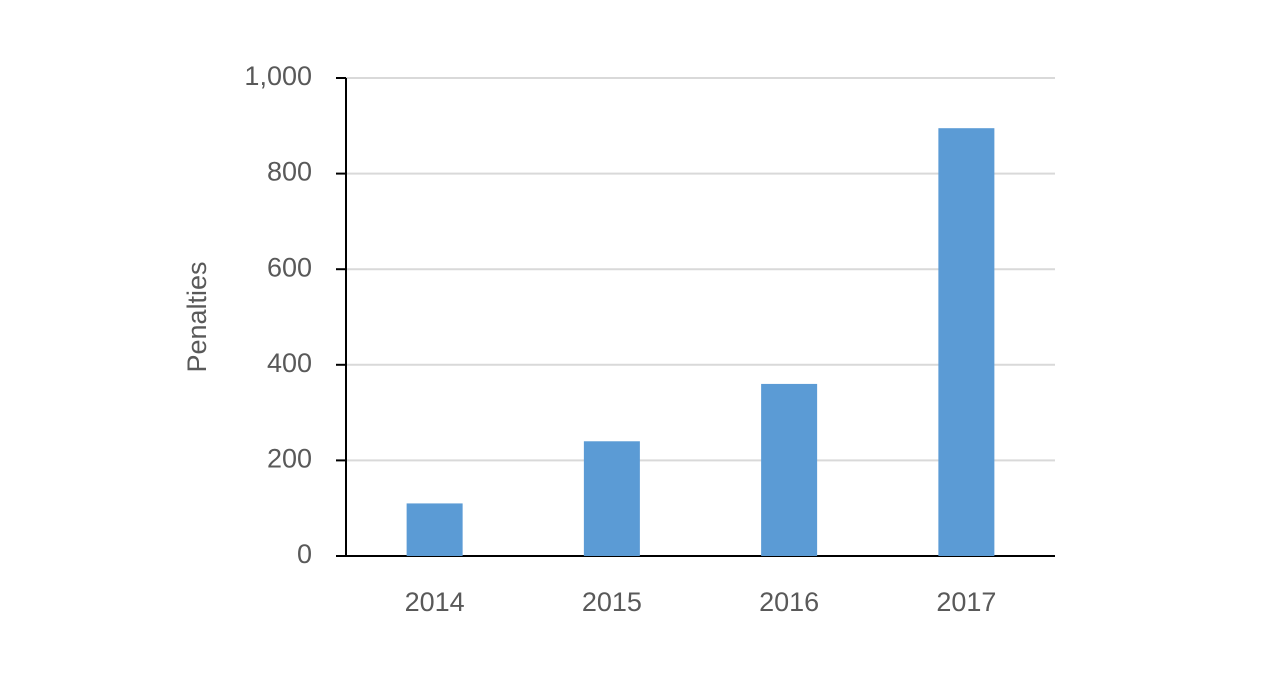 The width and height of the screenshot is (1288, 680). Describe the element at coordinates (789, 602) in the screenshot. I see `x-tick-label: 2016` at that location.